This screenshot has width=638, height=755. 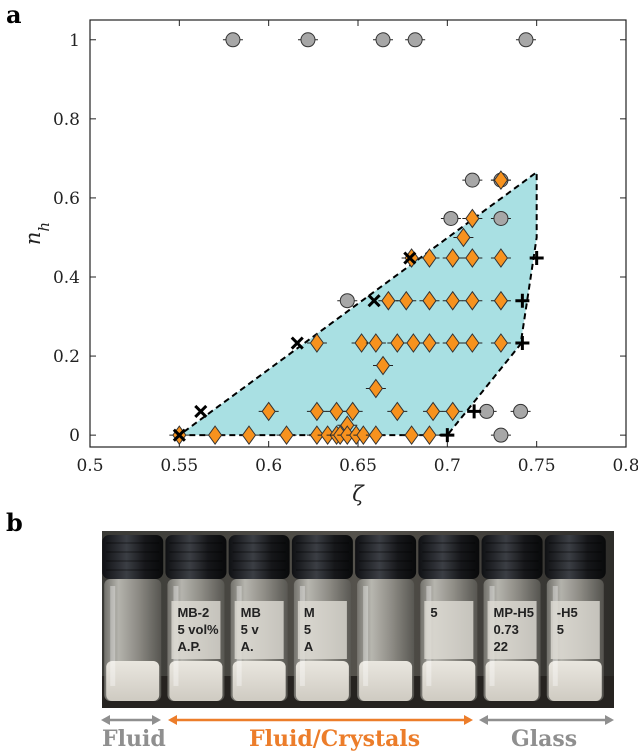 What do you see at coordinates (179, 466) in the screenshot?
I see `x-tick-label: 0.55` at bounding box center [179, 466].